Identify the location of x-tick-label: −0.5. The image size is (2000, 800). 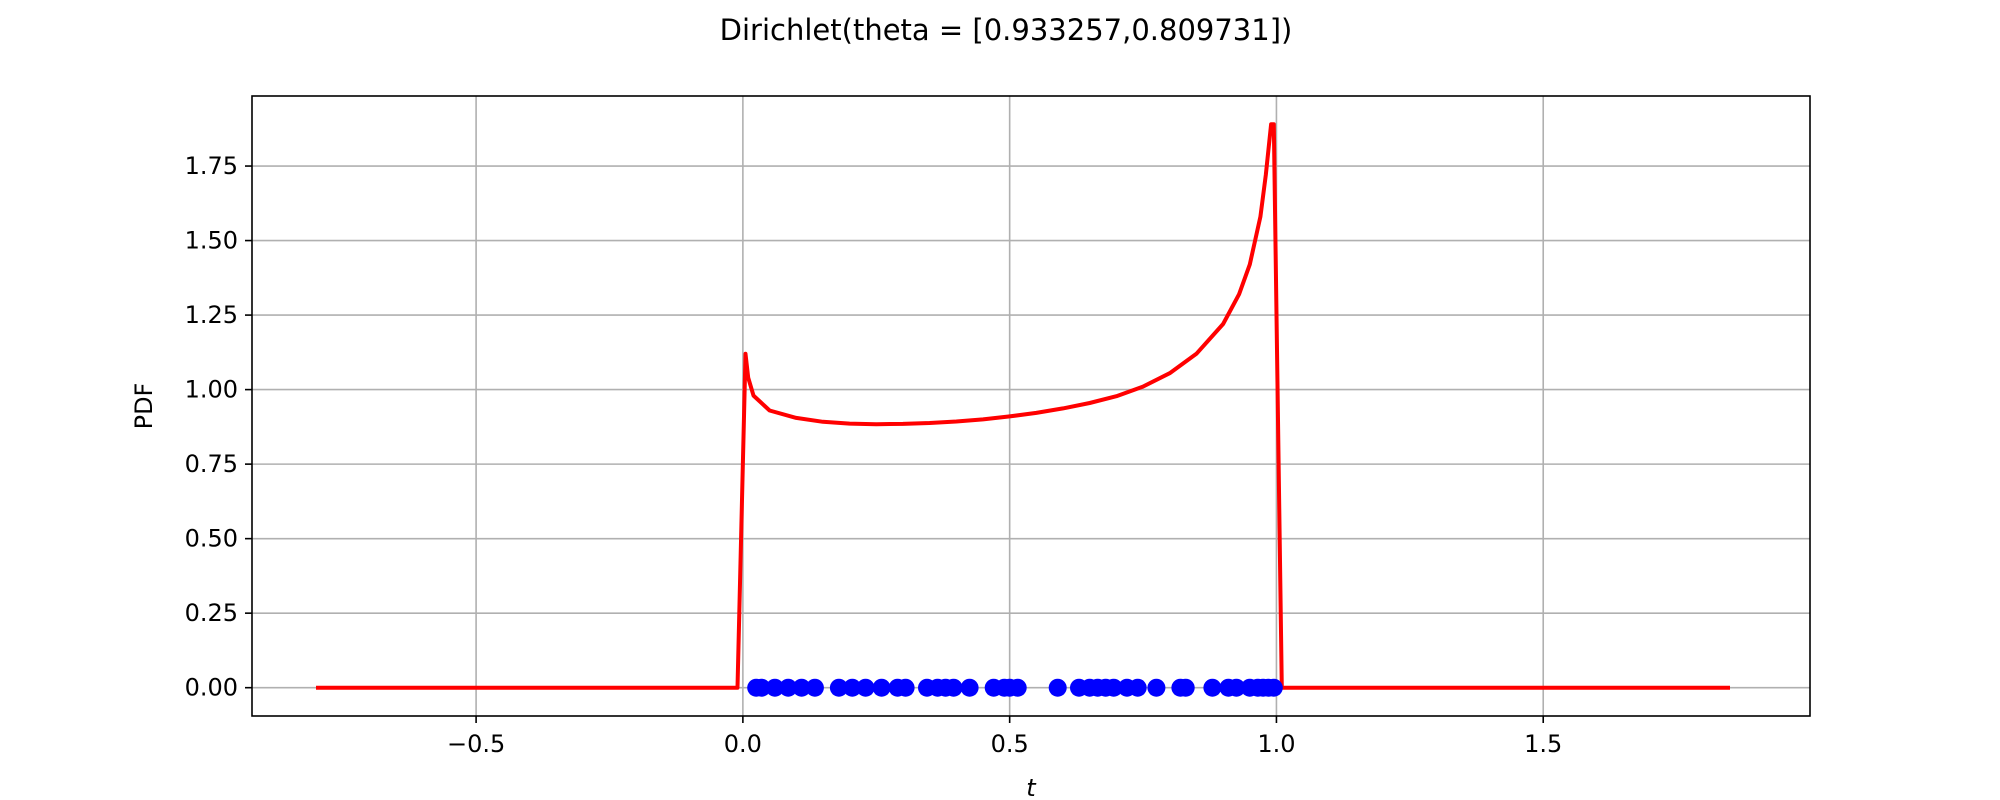
(476, 744).